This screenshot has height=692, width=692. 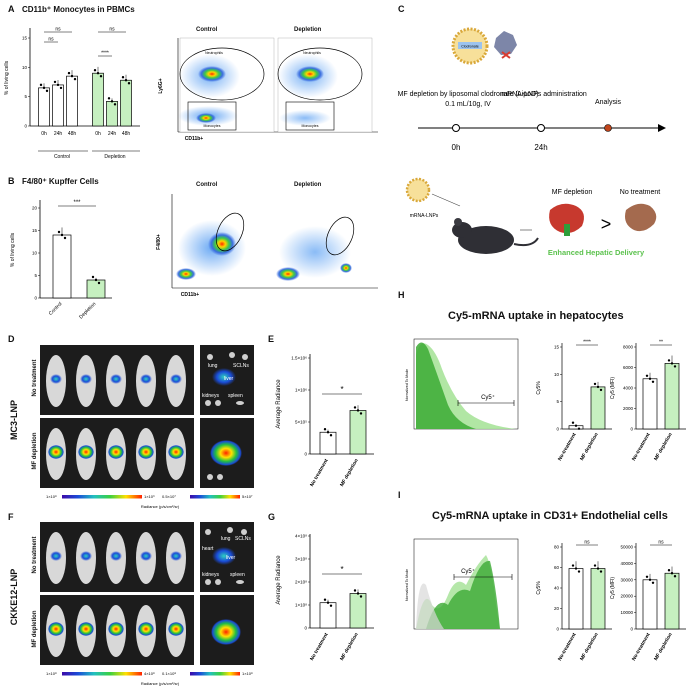 I want to click on panel-b-ytick-label: 0, so click(x=35, y=298).